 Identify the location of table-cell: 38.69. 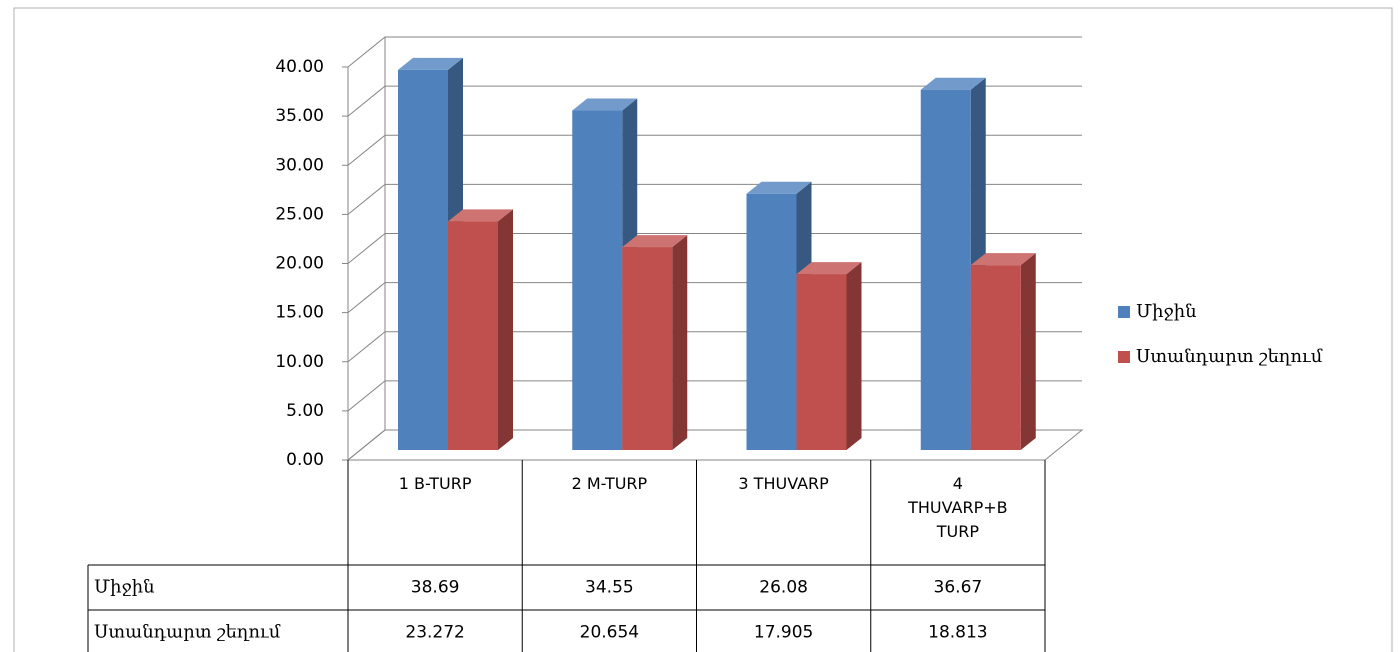
(435, 588).